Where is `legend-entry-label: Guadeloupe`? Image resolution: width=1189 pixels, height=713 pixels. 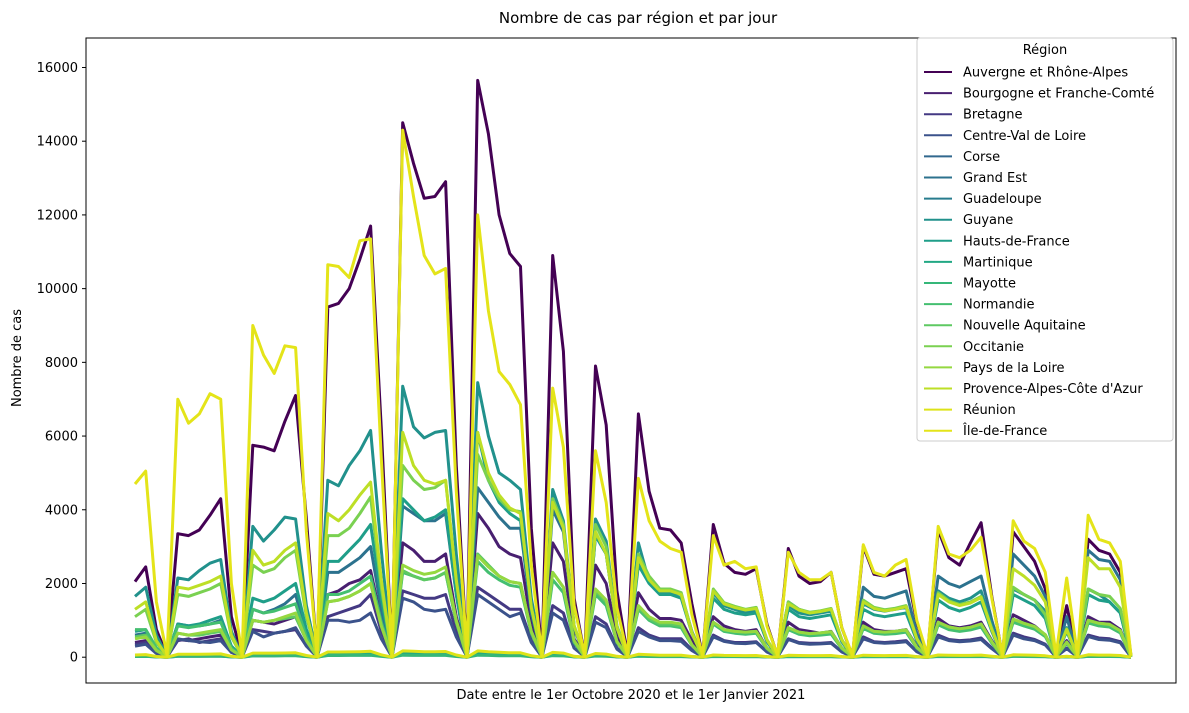 legend-entry-label: Guadeloupe is located at coordinates (1002, 199).